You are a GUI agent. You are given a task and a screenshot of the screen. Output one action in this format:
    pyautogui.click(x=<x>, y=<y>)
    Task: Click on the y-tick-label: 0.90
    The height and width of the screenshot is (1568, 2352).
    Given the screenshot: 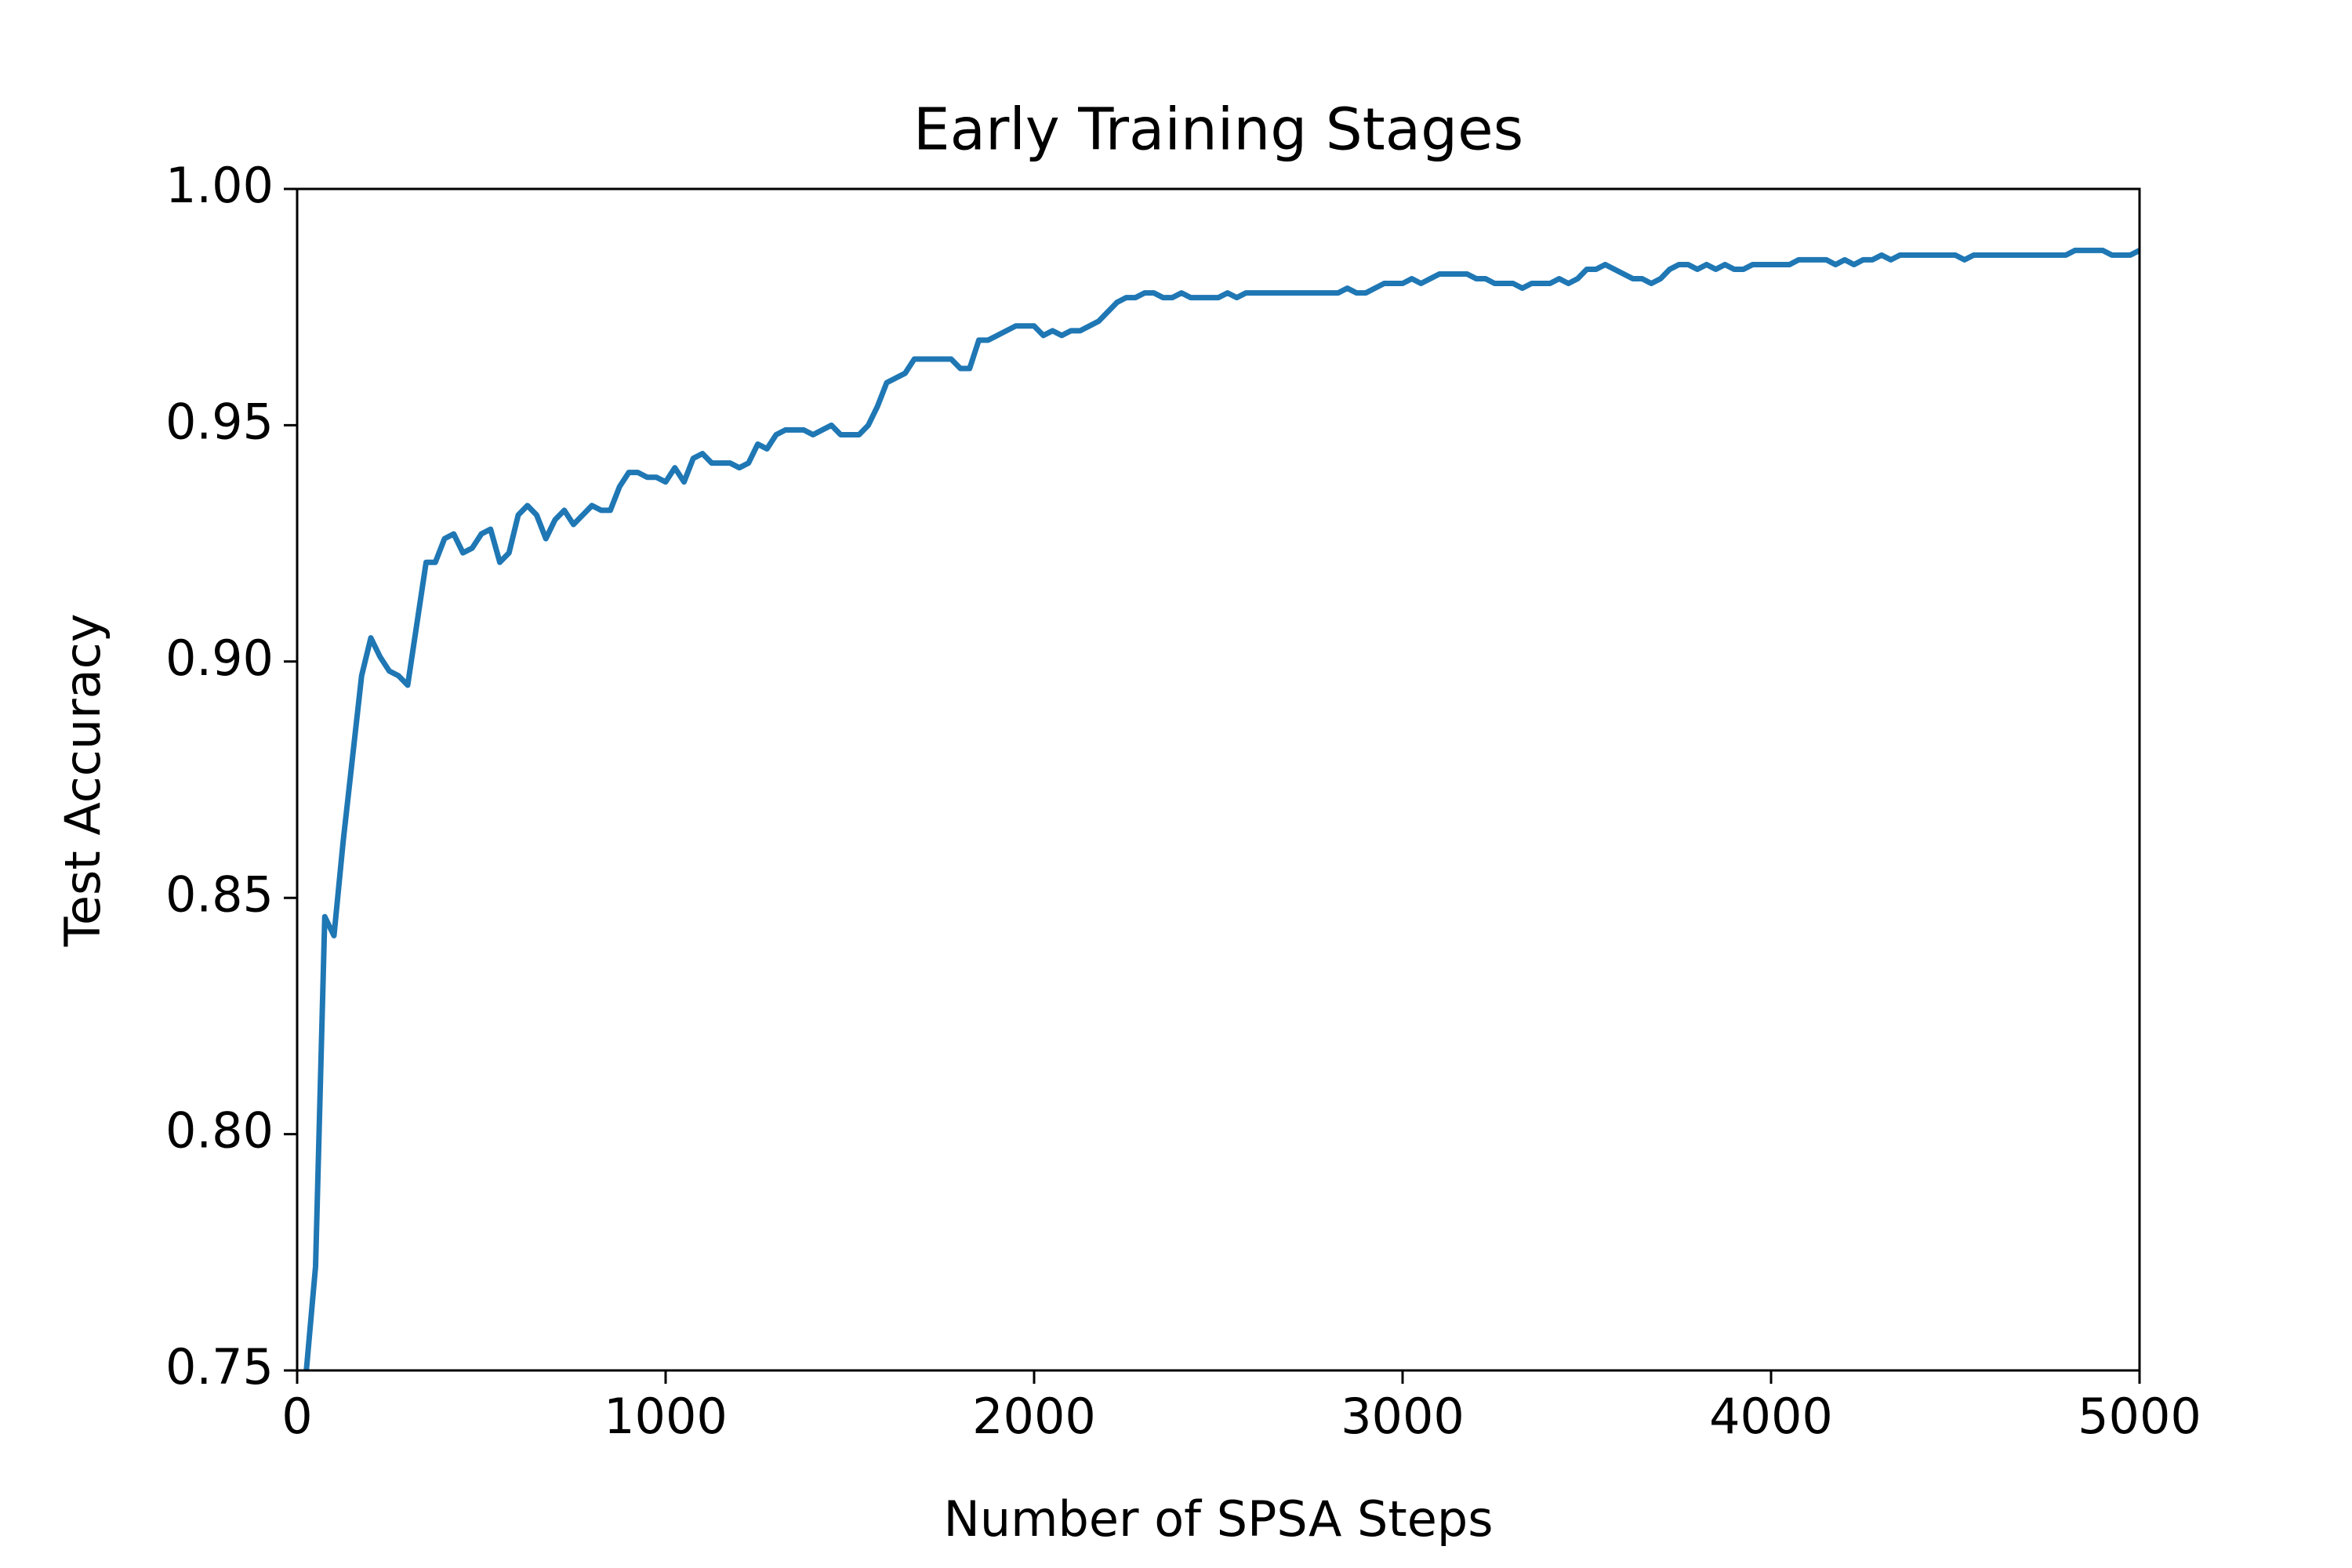 What is the action you would take?
    pyautogui.click(x=219, y=658)
    